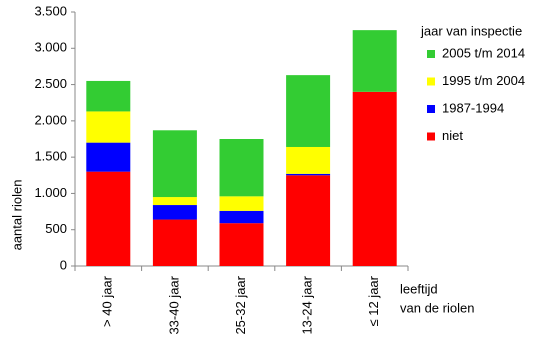 This screenshot has width=536, height=349. I want to click on x-tick-label: ≤ 12 jaar, so click(373, 300).